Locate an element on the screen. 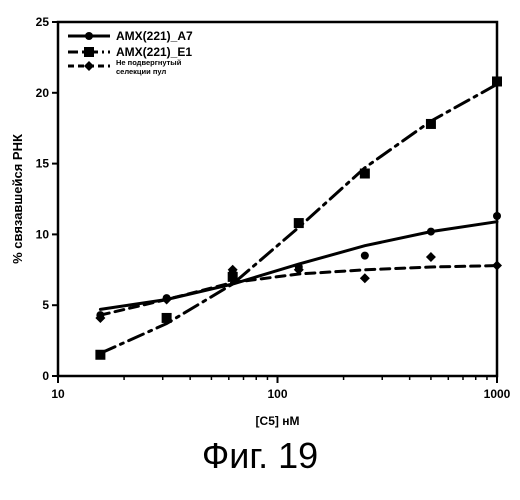 This screenshot has height=500, width=520. figure-caption: Фиг. 19 is located at coordinates (260, 456).